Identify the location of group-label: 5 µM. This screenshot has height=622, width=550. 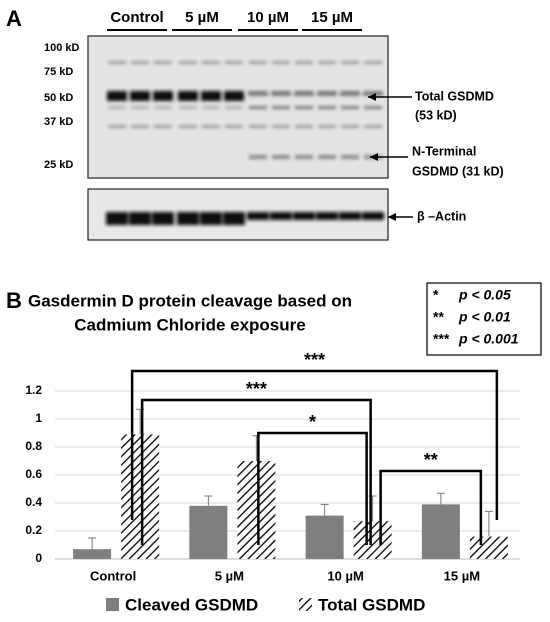
(202, 17).